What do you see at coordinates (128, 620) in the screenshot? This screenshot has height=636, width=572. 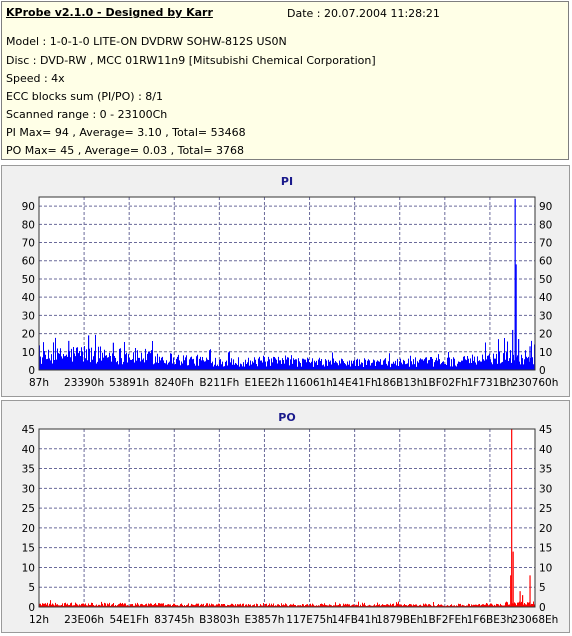 I see `po-x-tick-label: 54E1Fh` at bounding box center [128, 620].